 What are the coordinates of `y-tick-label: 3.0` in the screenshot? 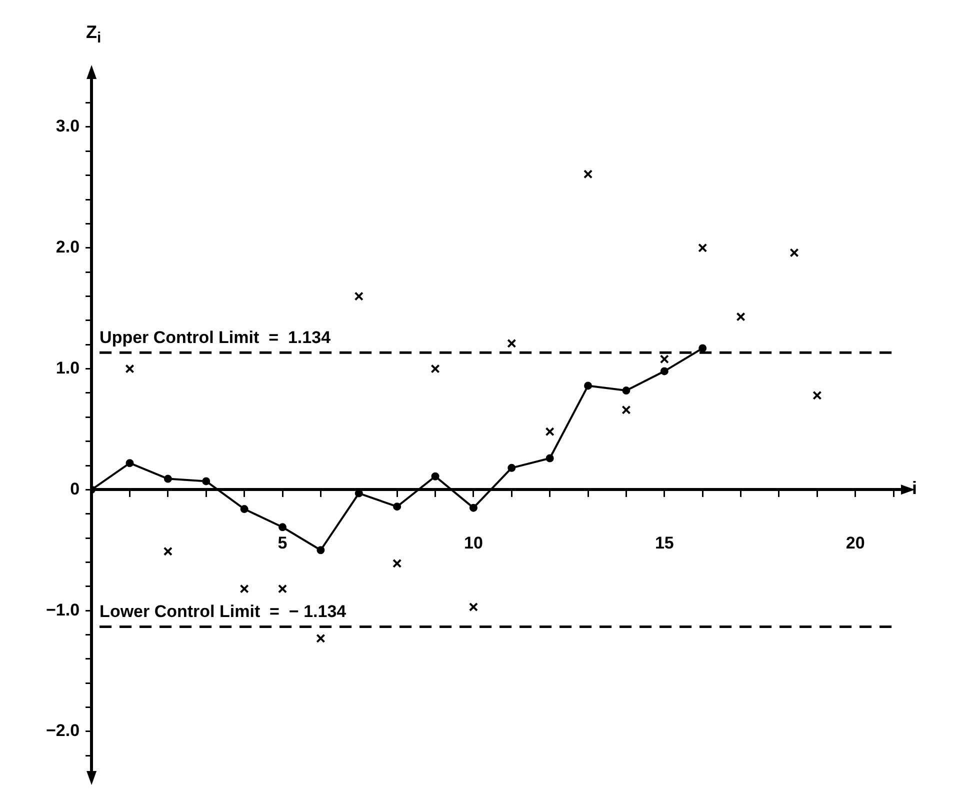 It's located at (68, 126).